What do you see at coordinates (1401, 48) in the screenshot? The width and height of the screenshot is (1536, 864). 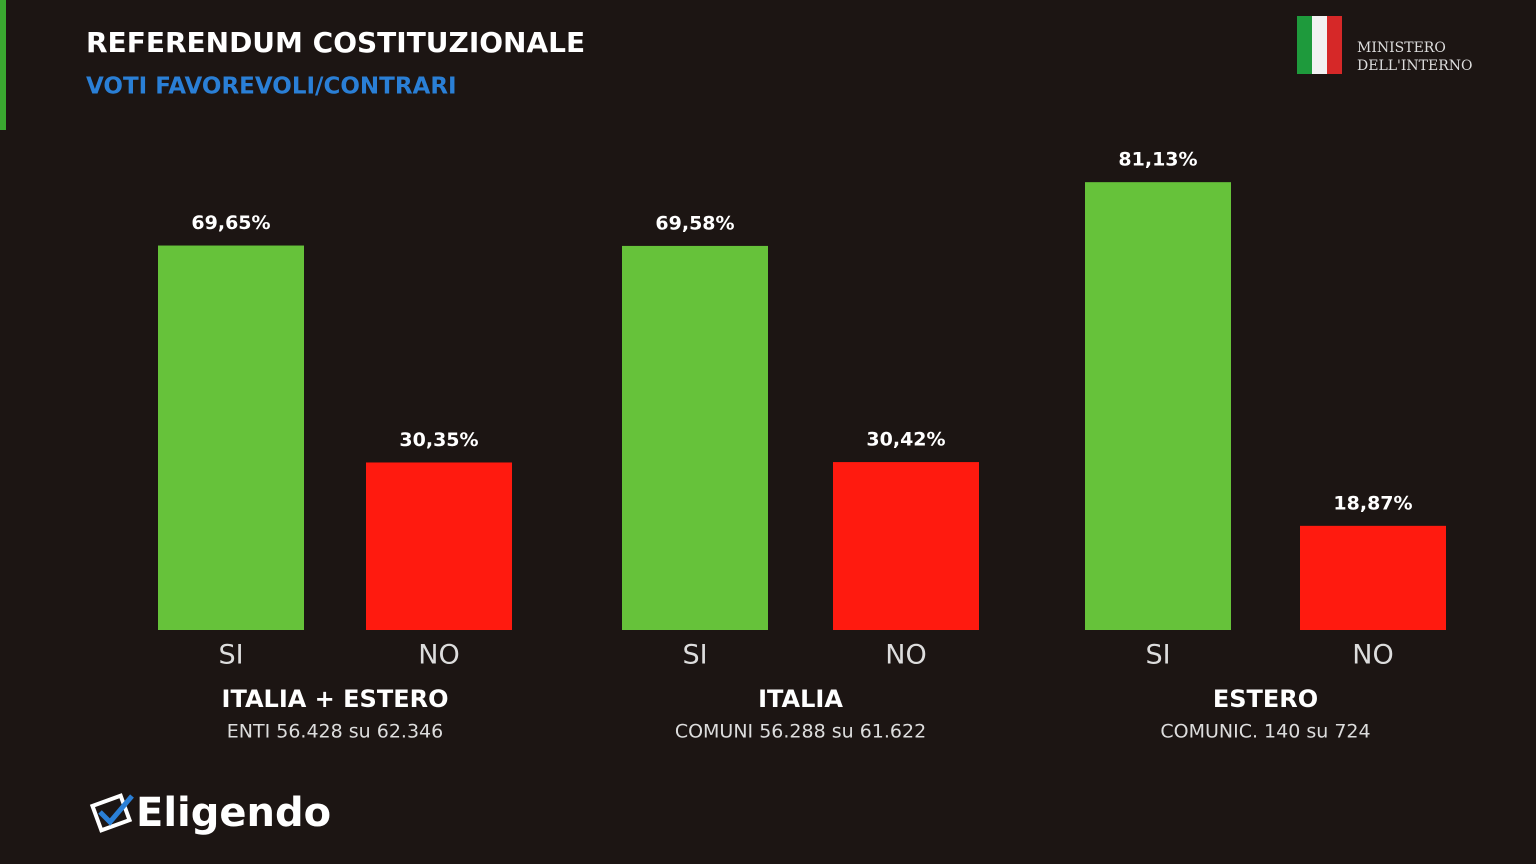 I see `ministry-line: MINISTERO` at bounding box center [1401, 48].